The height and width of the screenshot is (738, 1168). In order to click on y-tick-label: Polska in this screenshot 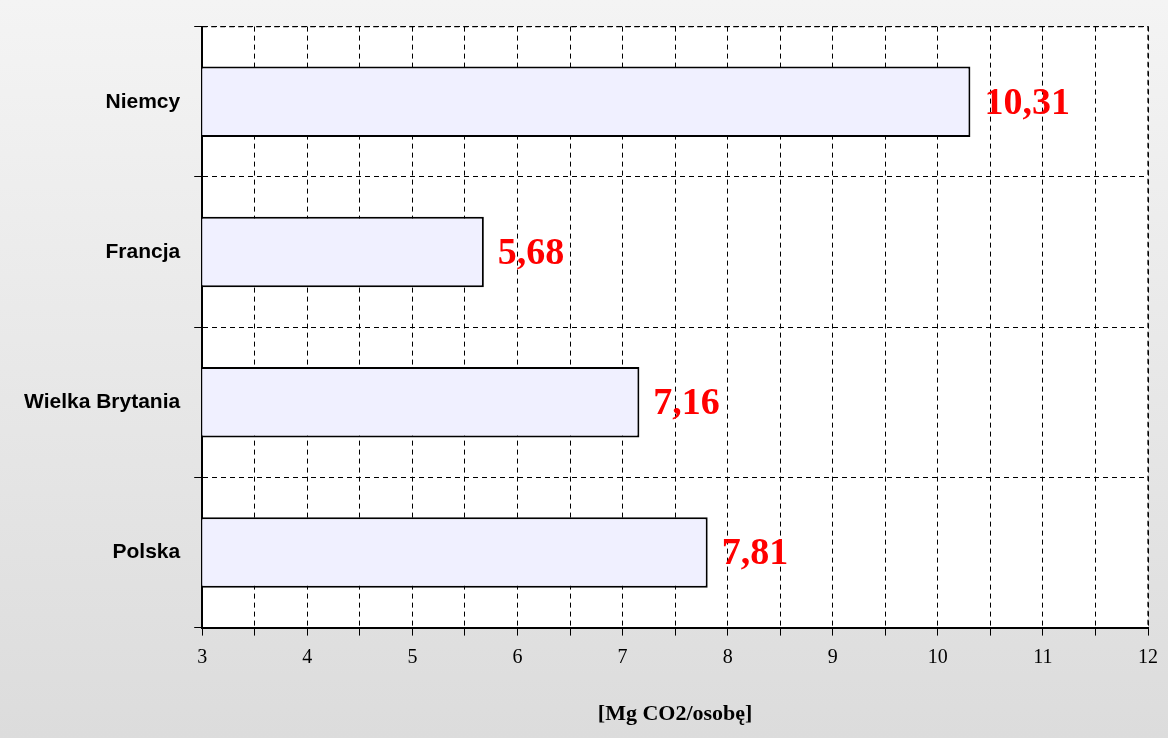, I will do `click(146, 551)`.